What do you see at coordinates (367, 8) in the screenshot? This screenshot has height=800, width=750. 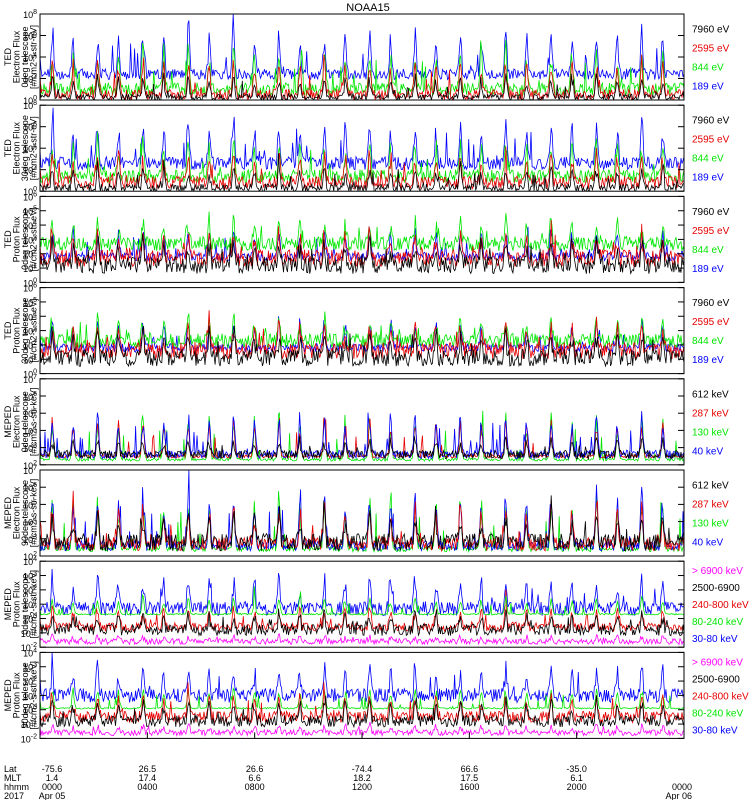 I see `figure-title: NOAA15` at bounding box center [367, 8].